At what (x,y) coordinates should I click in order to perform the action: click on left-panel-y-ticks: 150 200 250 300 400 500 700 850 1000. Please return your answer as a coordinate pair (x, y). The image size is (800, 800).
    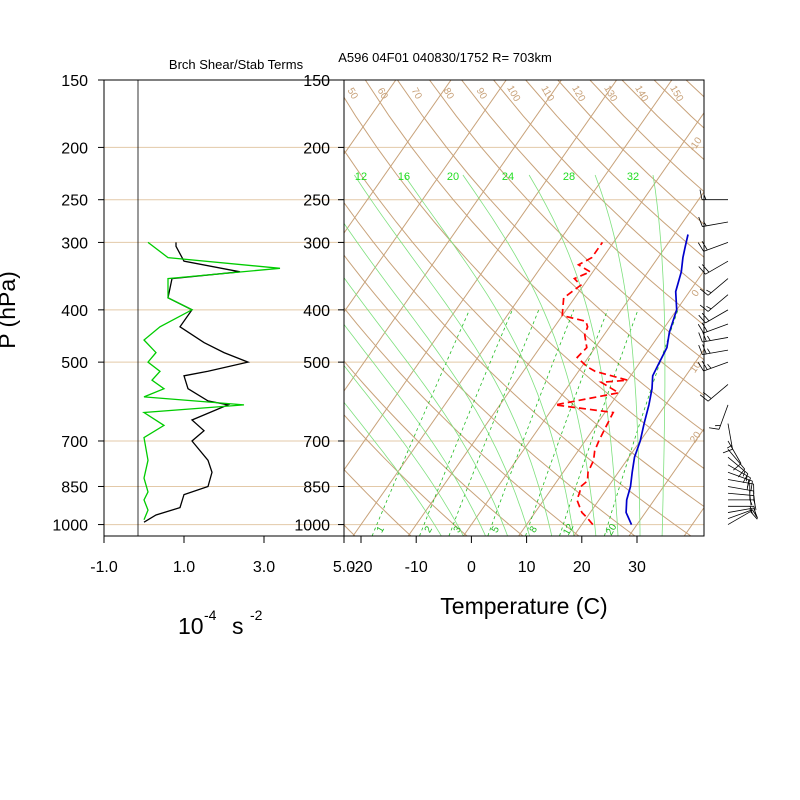
    Looking at the image, I should click on (78, 304).